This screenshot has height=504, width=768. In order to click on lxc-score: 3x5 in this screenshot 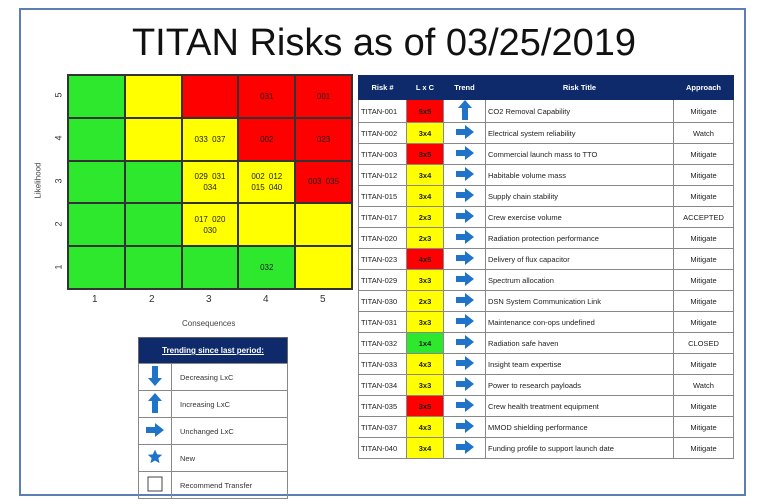, I will do `click(425, 406)`.